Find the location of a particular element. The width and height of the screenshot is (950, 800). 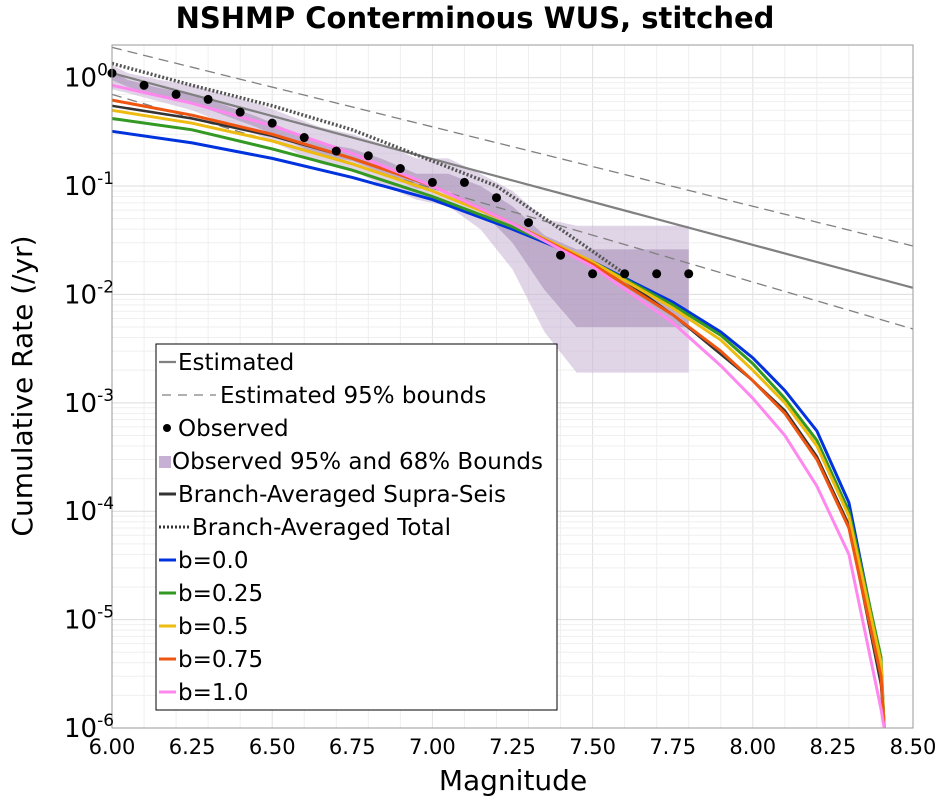

legend-label: Branch-Averaged Total is located at coordinates (321, 528).